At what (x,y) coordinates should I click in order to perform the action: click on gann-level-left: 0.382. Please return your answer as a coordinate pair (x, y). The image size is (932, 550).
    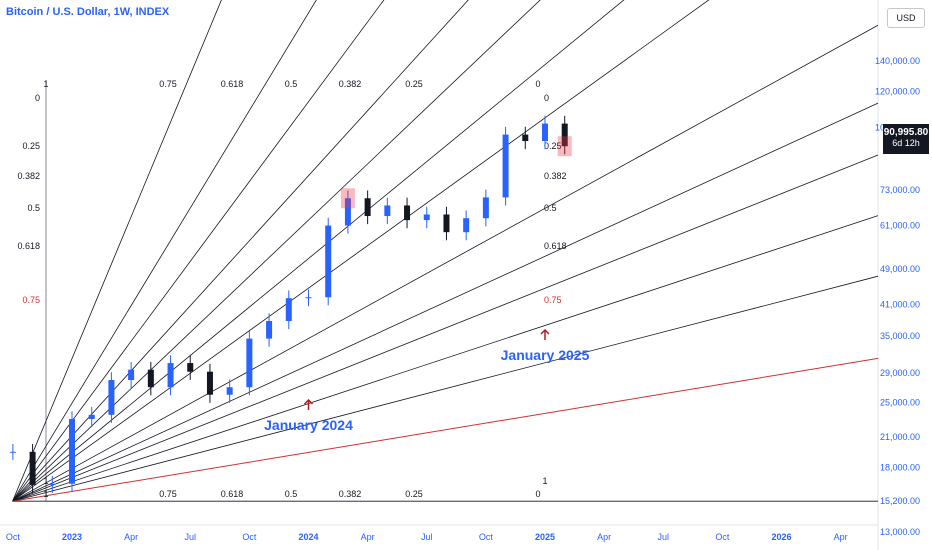
    Looking at the image, I should click on (28, 176).